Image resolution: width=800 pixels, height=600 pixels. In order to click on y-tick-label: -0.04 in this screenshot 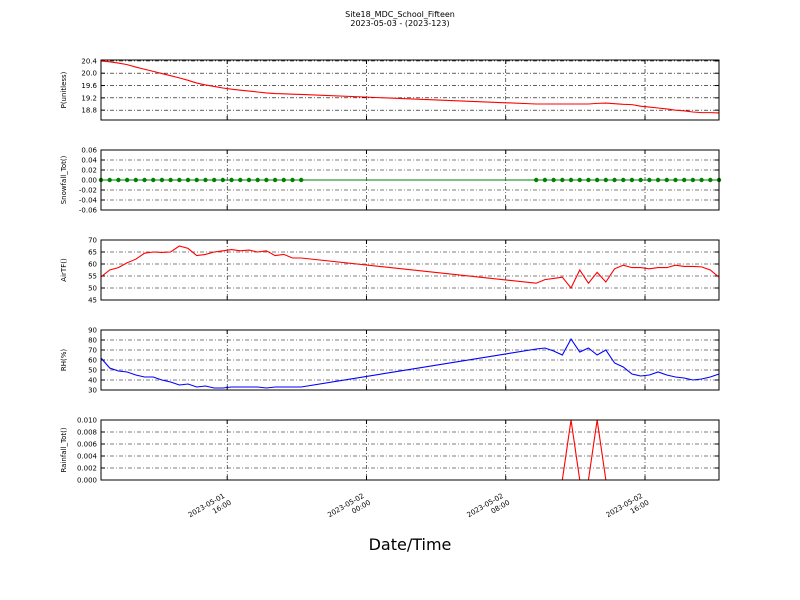, I will do `click(88, 201)`.